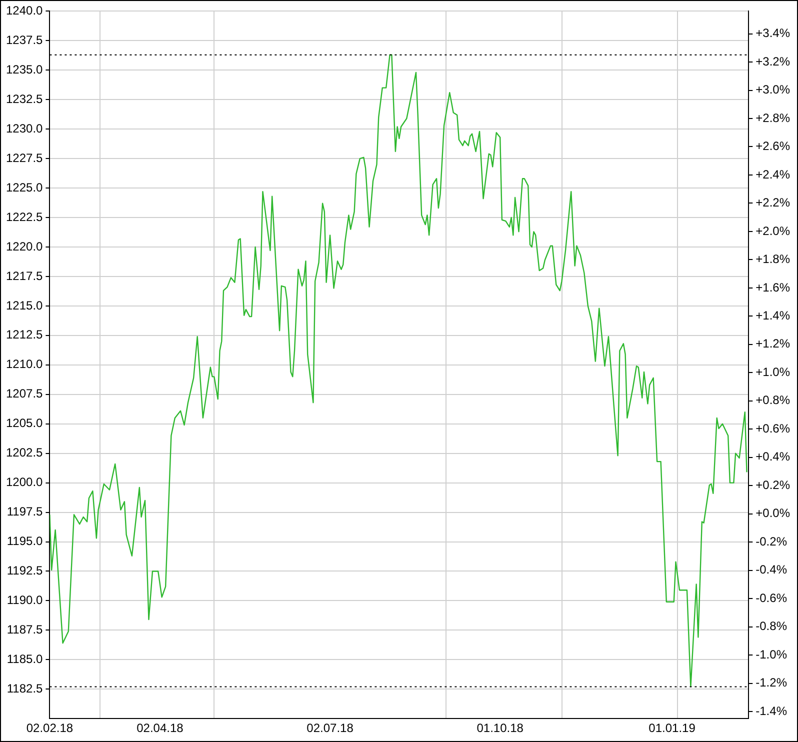 The image size is (798, 742). I want to click on y-tick-label: 1185.0, so click(25, 659).